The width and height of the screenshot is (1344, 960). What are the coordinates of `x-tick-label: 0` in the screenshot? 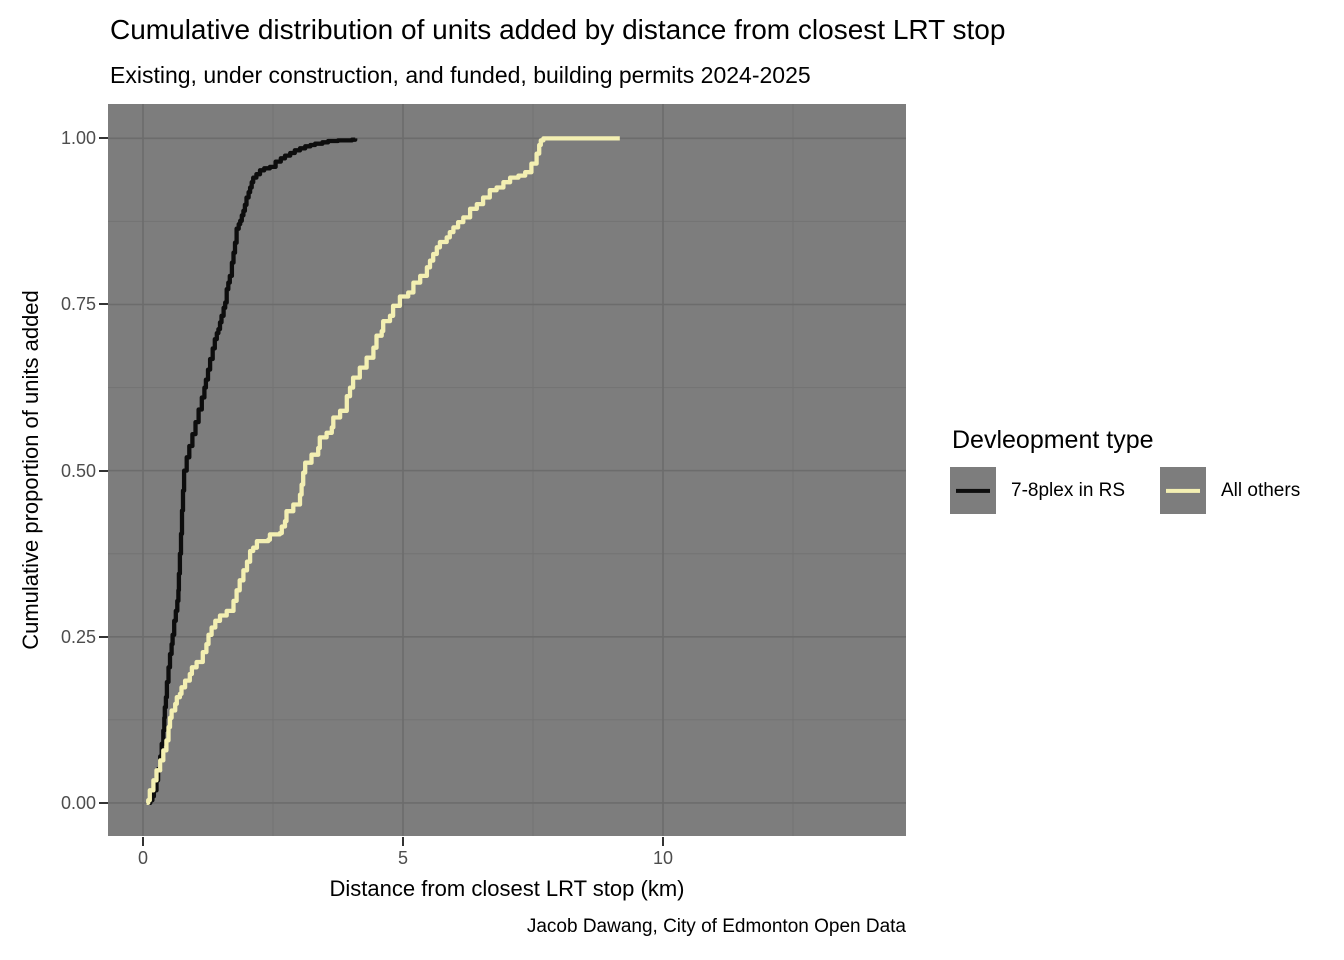 It's located at (142, 858).